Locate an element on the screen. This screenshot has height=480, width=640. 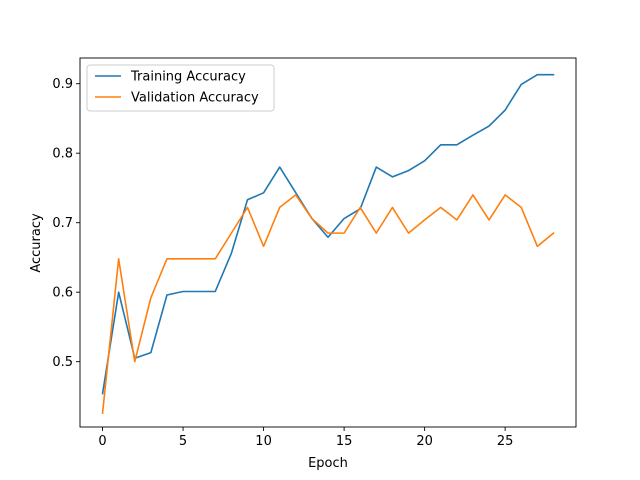
y-tick-label: 0.8 is located at coordinates (62, 154).